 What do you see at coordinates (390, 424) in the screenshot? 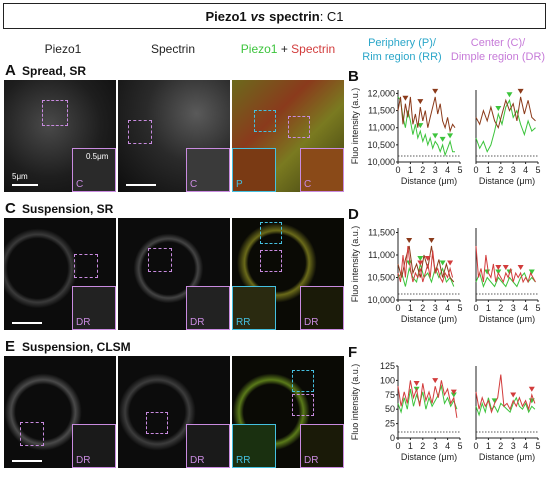
I see `y-tick-label: 25` at bounding box center [390, 424].